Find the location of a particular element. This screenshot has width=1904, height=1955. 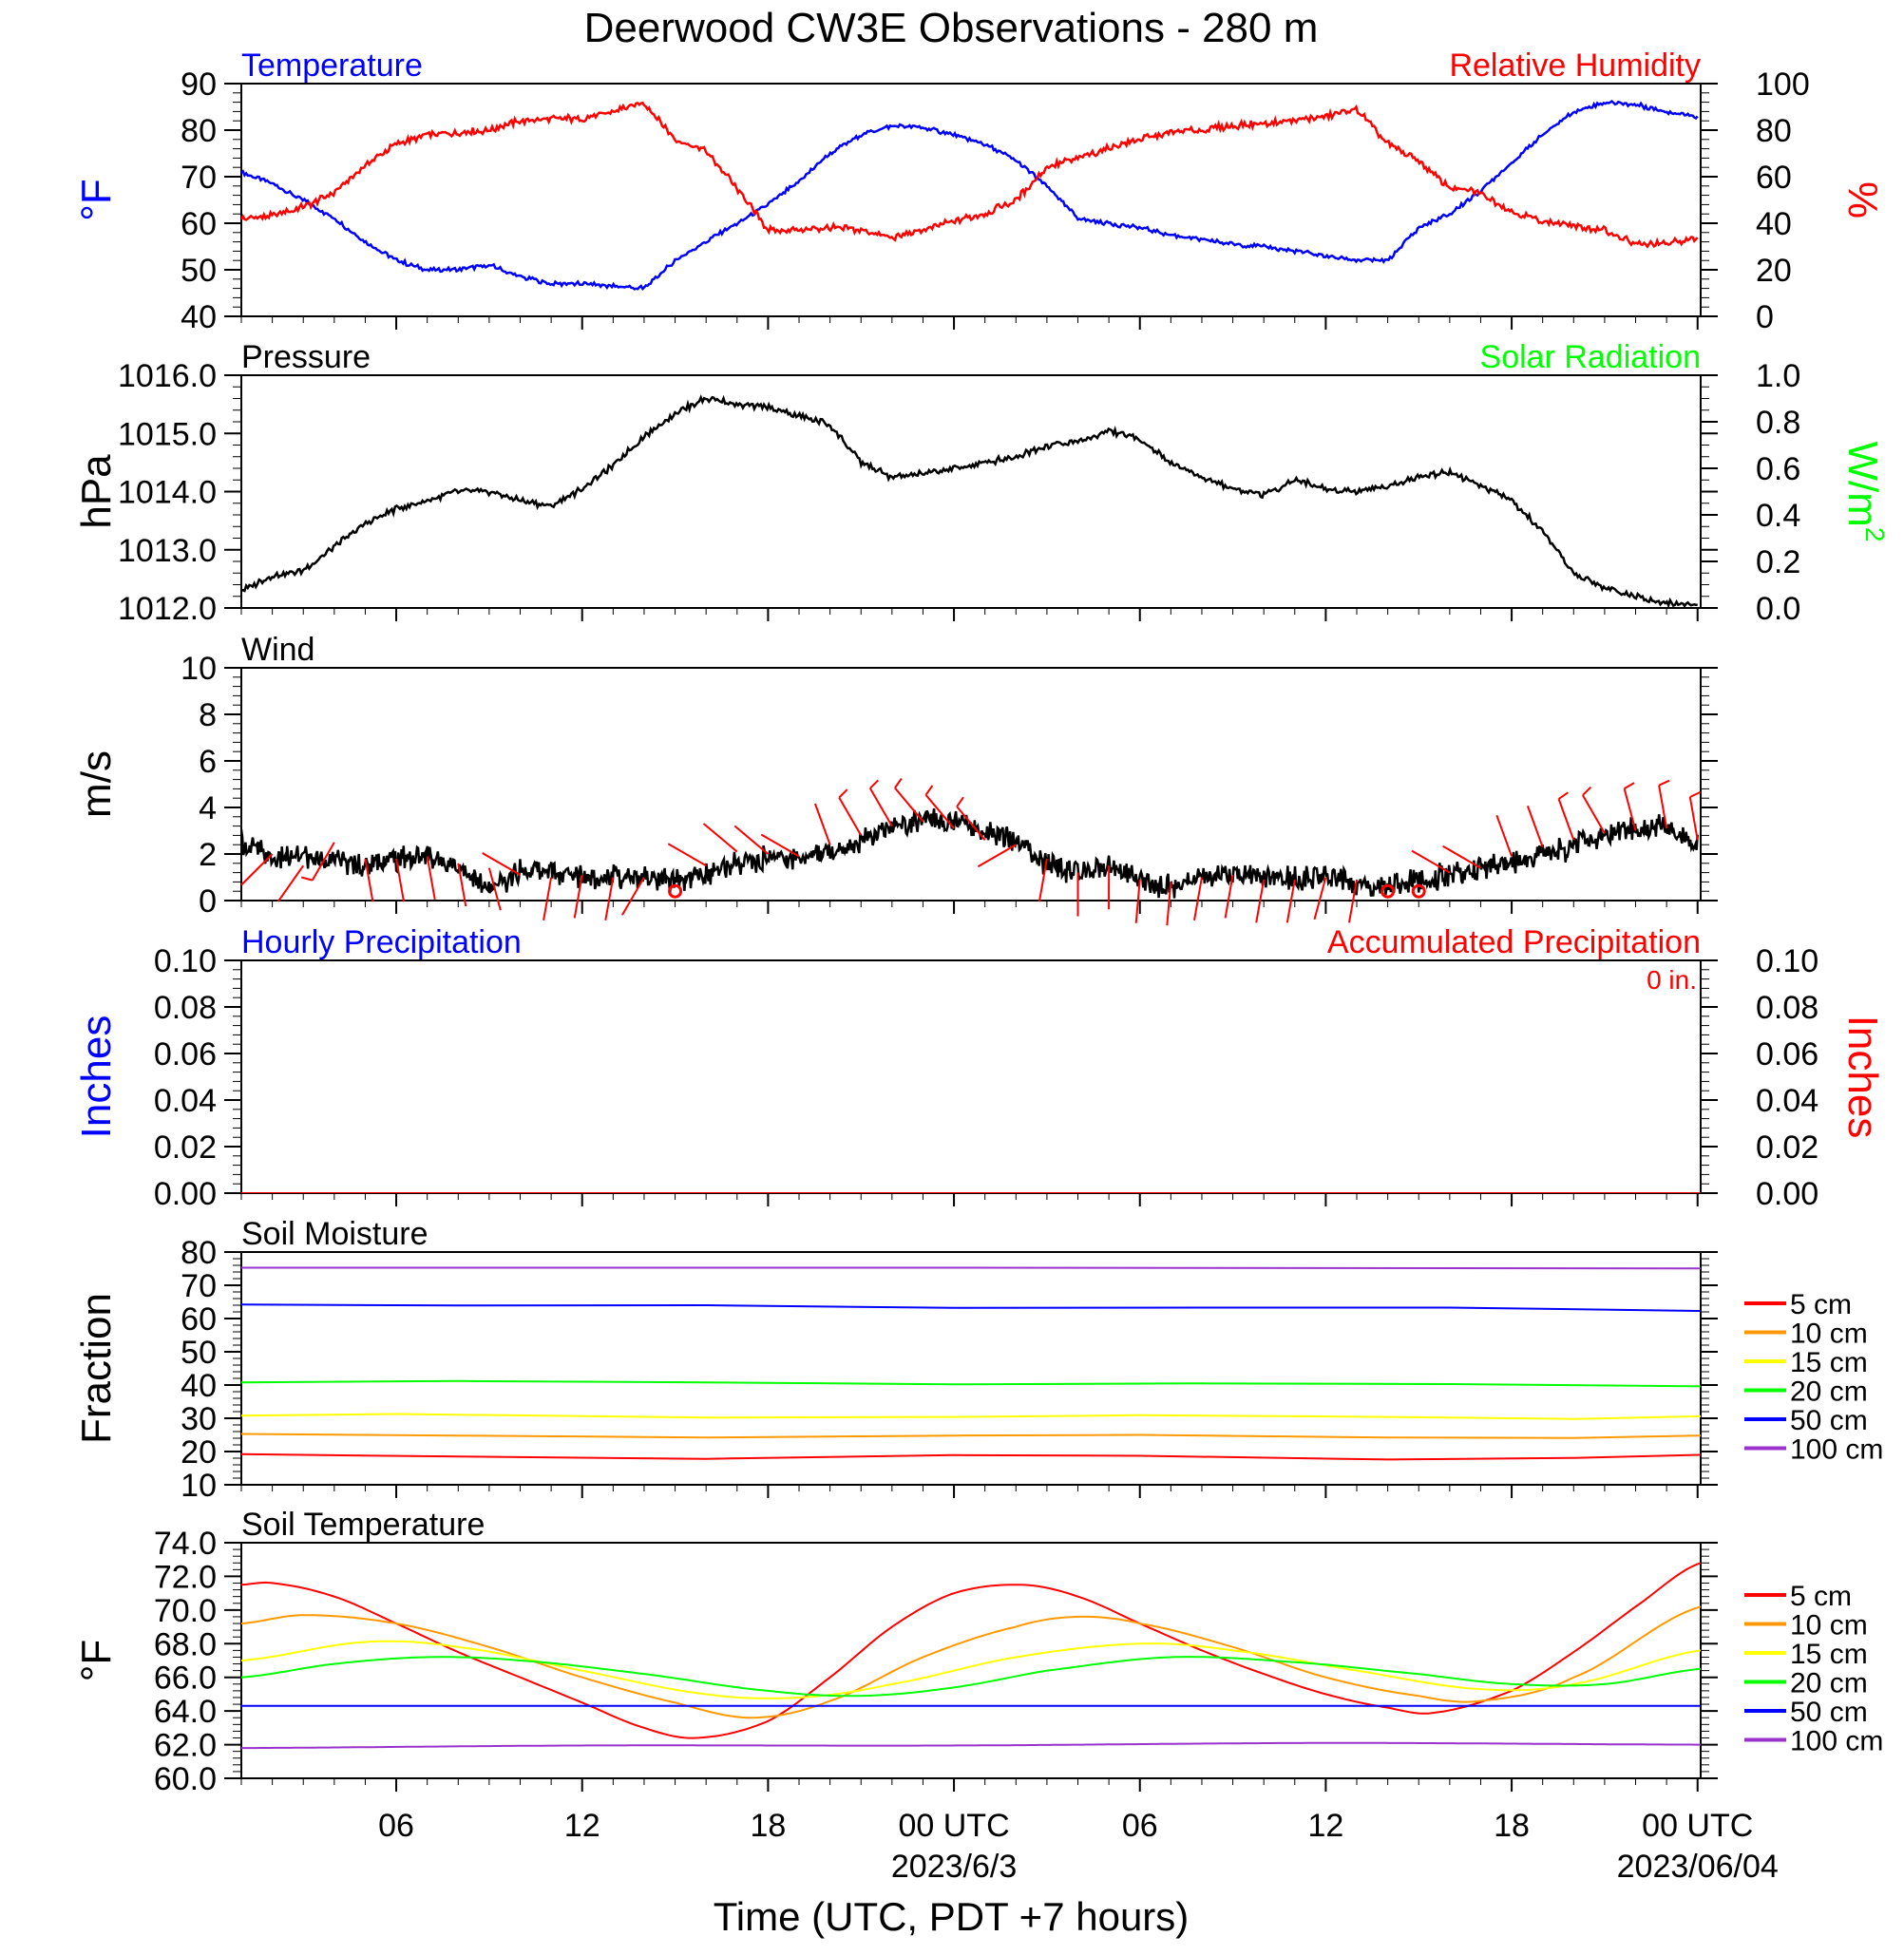

panel-title-left: Hourly Precipitation is located at coordinates (381, 942).